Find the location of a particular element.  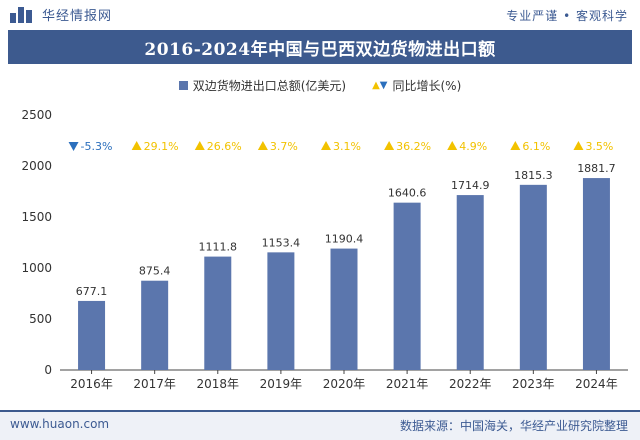

footer-divider is located at coordinates (320, 411).